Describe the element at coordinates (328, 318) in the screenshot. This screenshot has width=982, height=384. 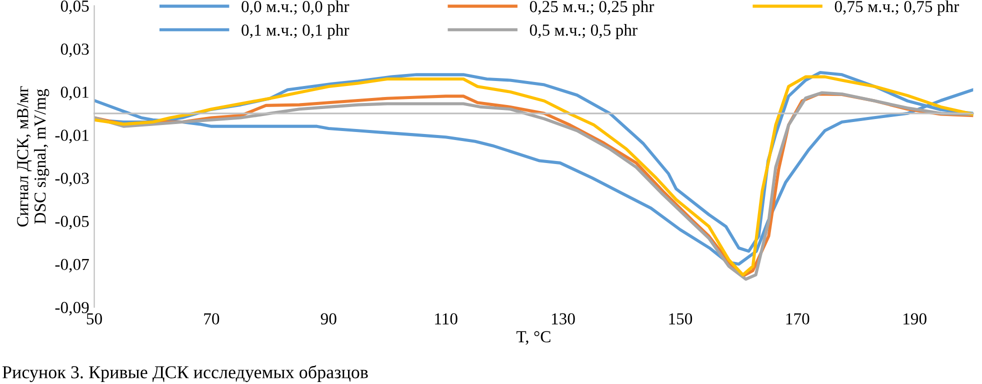
I see `x-tick-label: 90` at that location.